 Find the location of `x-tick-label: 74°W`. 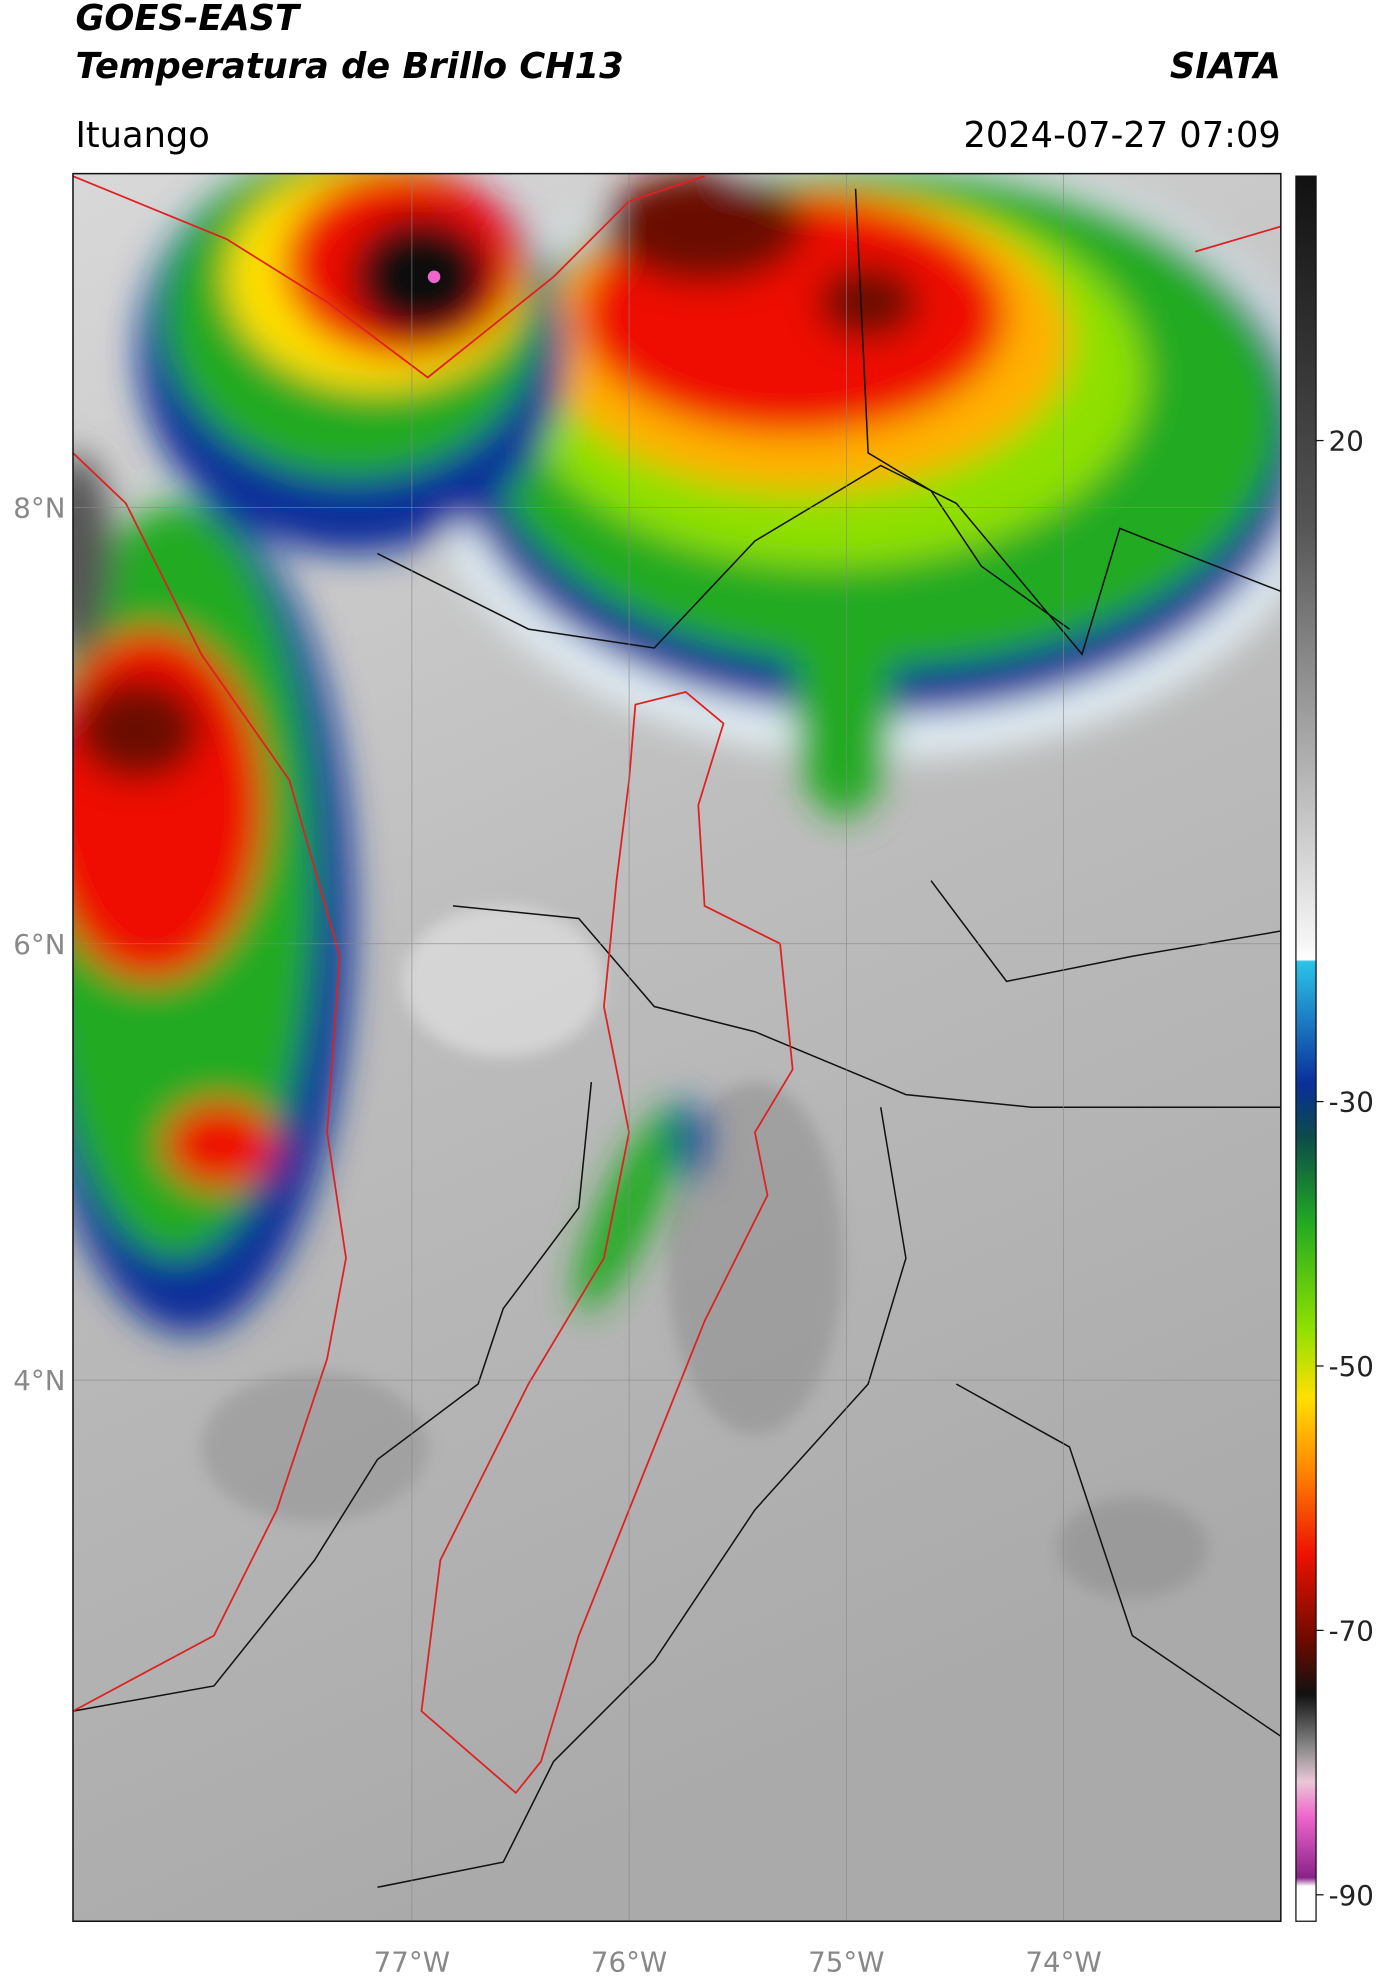

x-tick-label: 74°W is located at coordinates (1063, 1962).